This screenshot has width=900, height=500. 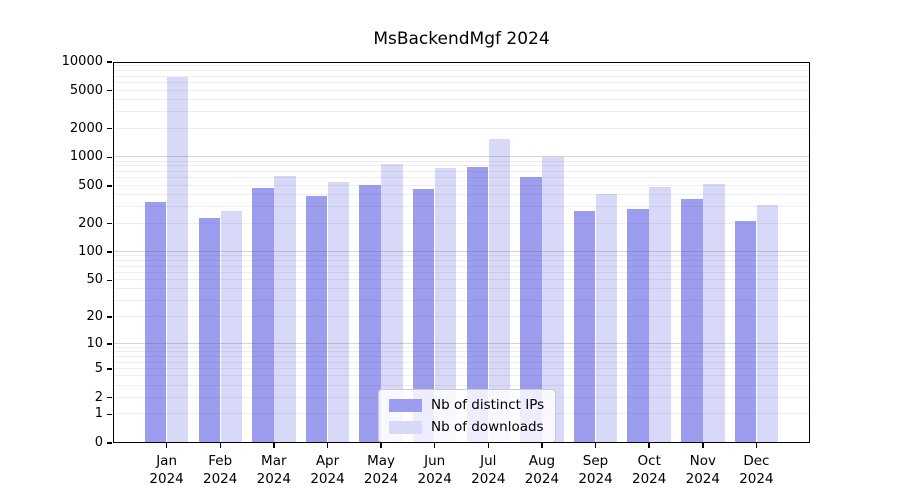 I want to click on x-tick-label: Jan 2024, so click(x=166, y=470).